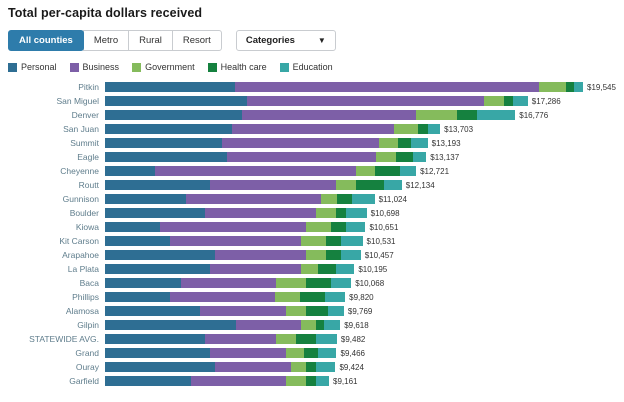  Describe the element at coordinates (306, 67) in the screenshot. I see `legend-item-education: Education` at that location.